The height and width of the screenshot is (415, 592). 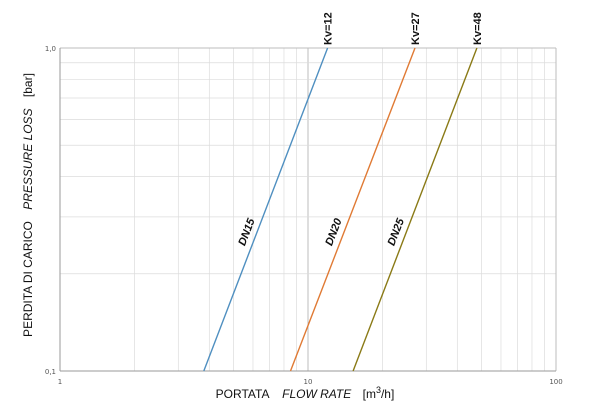 I want to click on x-axis-label-unit-prefix: [m, so click(x=369, y=394).